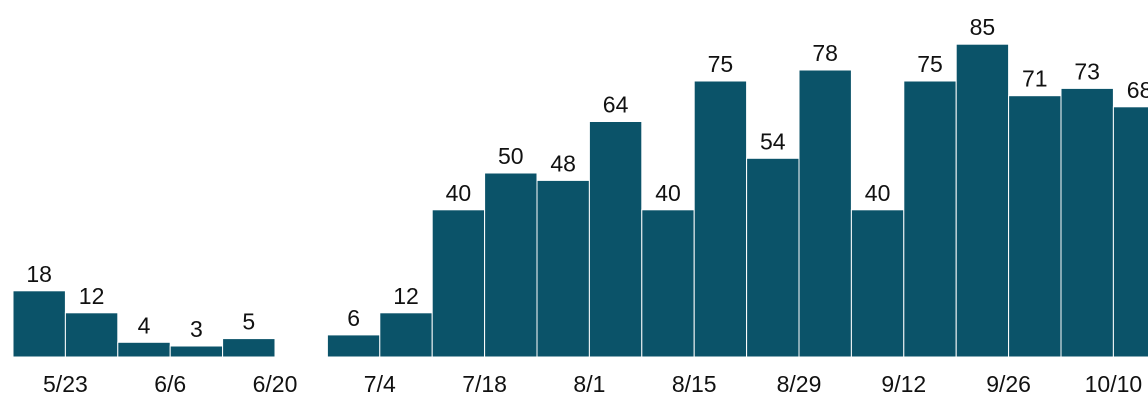 The image size is (1148, 394). Describe the element at coordinates (1114, 382) in the screenshot. I see `x-tick-label: 10/10` at that location.